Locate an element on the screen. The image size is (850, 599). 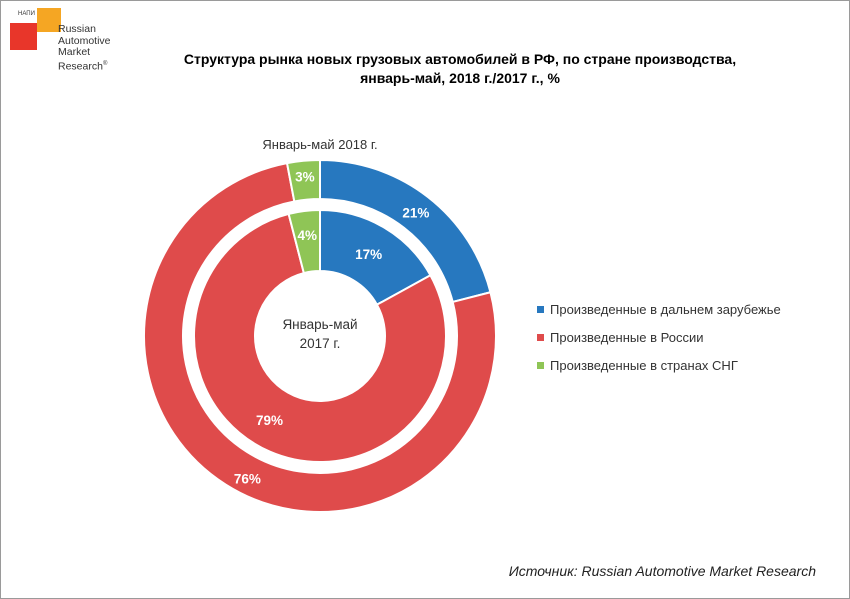
legend-item: Произведенные в дальнем зарубежье is located at coordinates (659, 309).